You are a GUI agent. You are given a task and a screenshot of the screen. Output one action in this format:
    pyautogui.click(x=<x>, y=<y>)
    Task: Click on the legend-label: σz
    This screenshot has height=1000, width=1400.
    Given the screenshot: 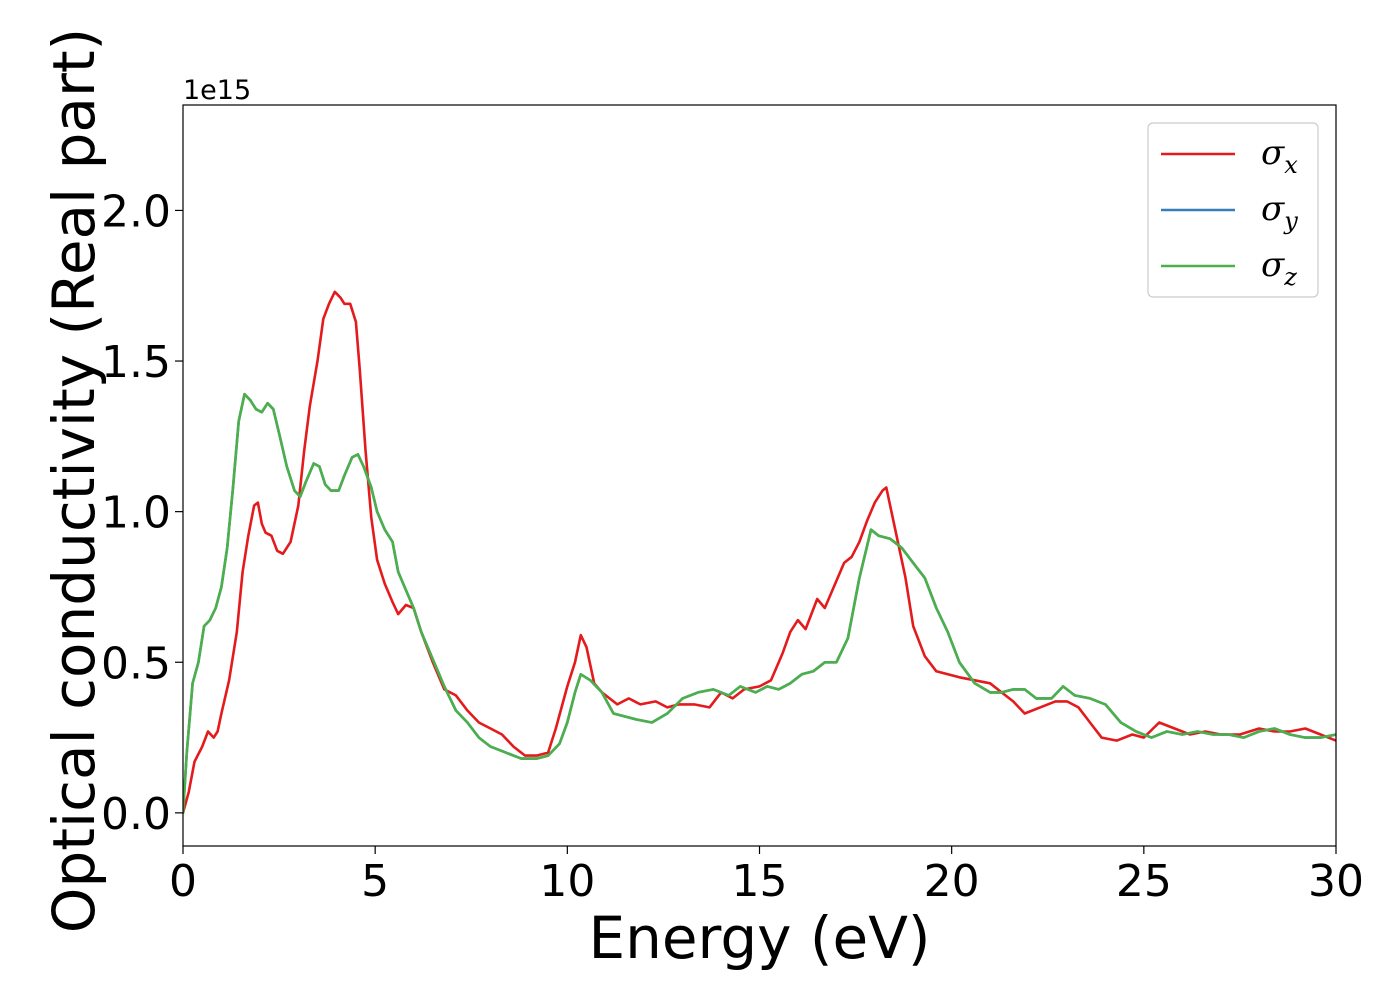 What is the action you would take?
    pyautogui.click(x=1279, y=268)
    